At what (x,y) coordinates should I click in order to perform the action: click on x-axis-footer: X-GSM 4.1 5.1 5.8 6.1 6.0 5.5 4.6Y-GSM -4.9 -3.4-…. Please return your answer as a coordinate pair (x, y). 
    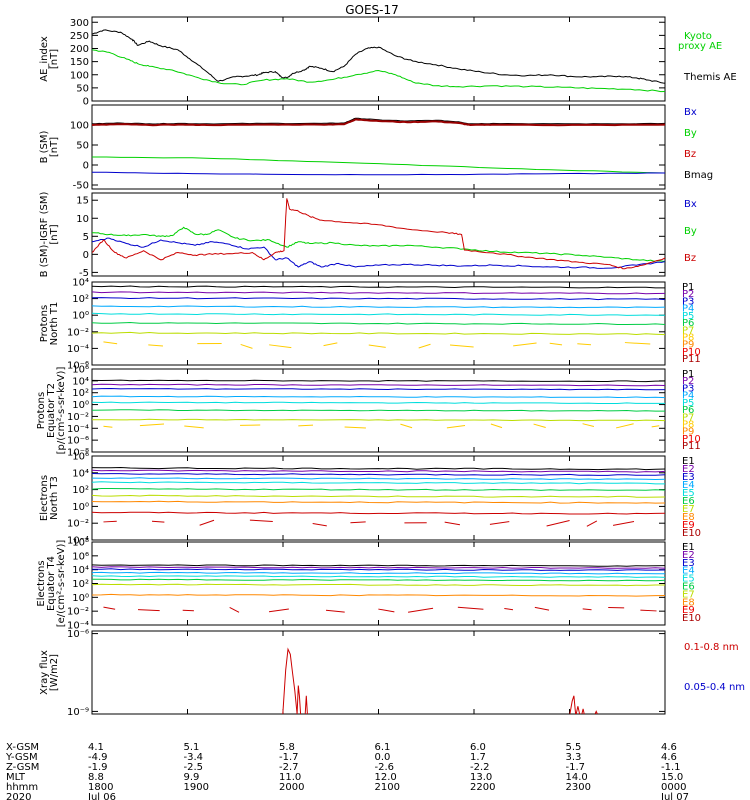
    Looking at the image, I should click on (347, 771).